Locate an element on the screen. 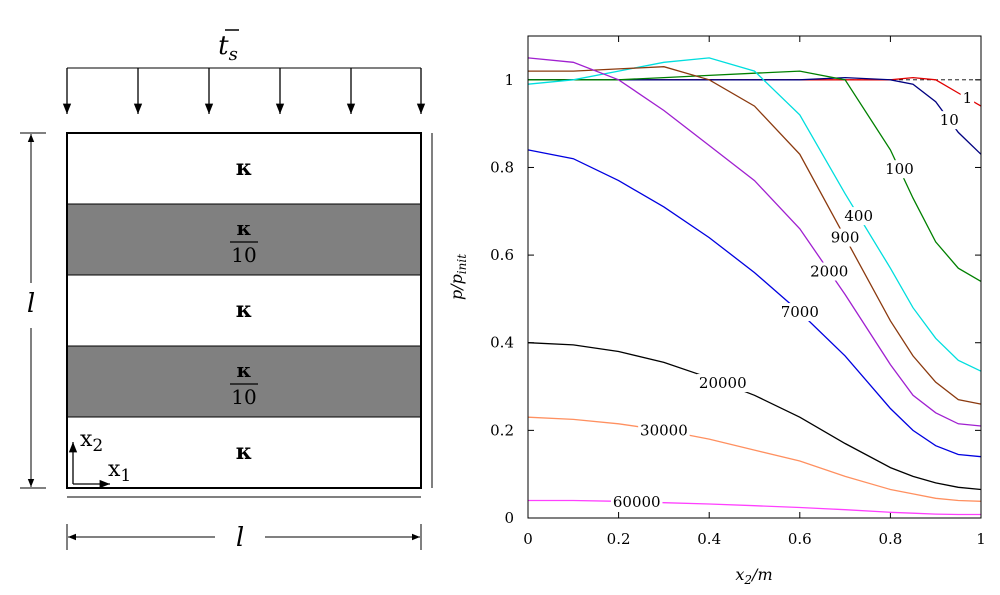 This screenshot has width=1000, height=595. x-tick-label: 0 is located at coordinates (528, 539).